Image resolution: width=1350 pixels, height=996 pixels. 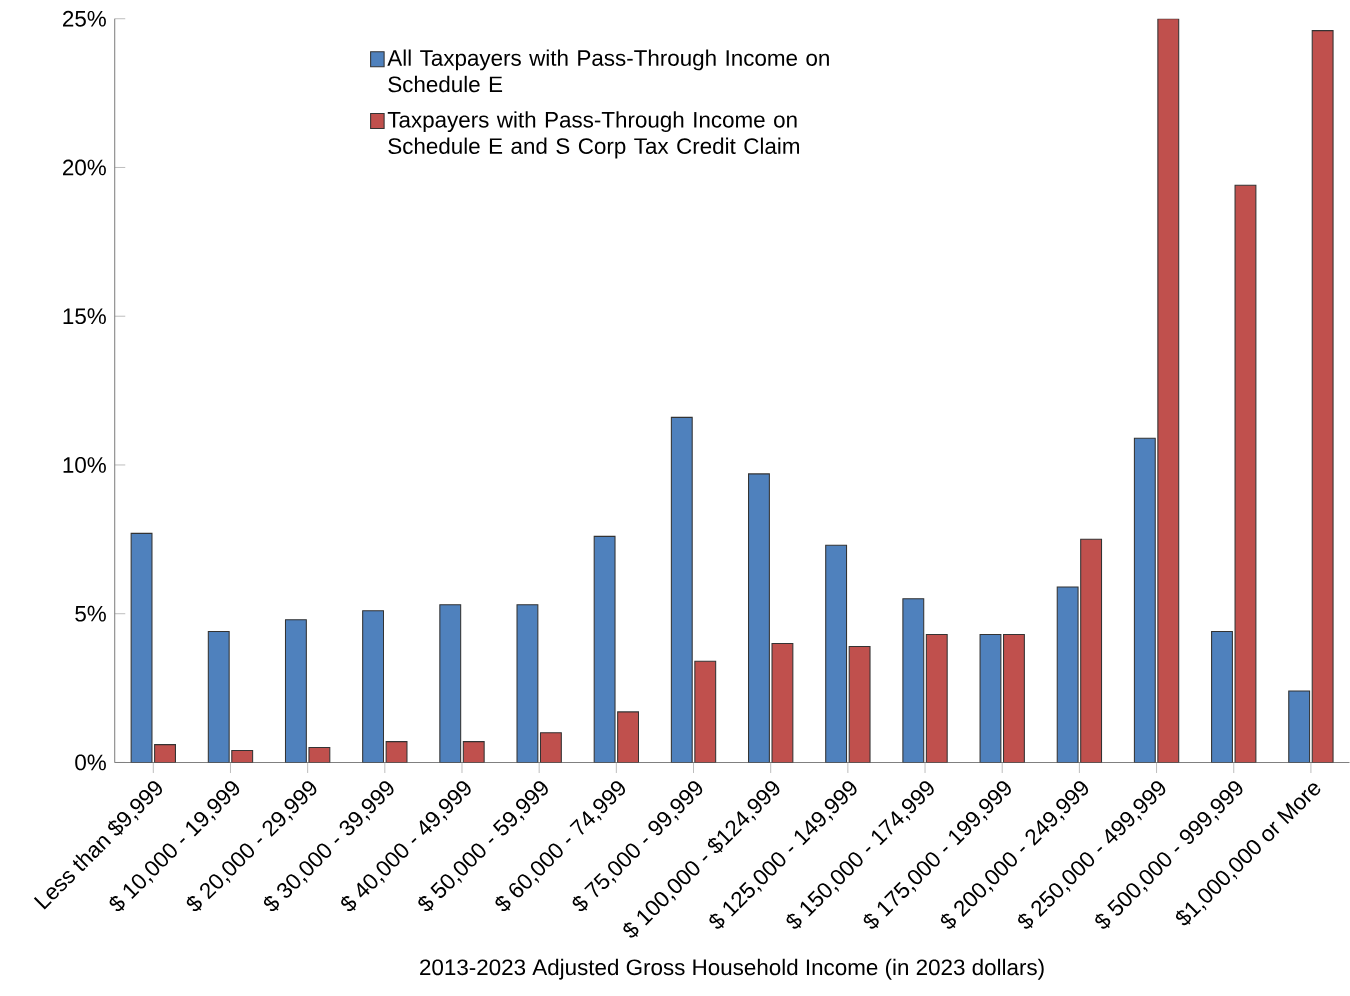 I want to click on y-tick-label: 15%, so click(x=84, y=316).